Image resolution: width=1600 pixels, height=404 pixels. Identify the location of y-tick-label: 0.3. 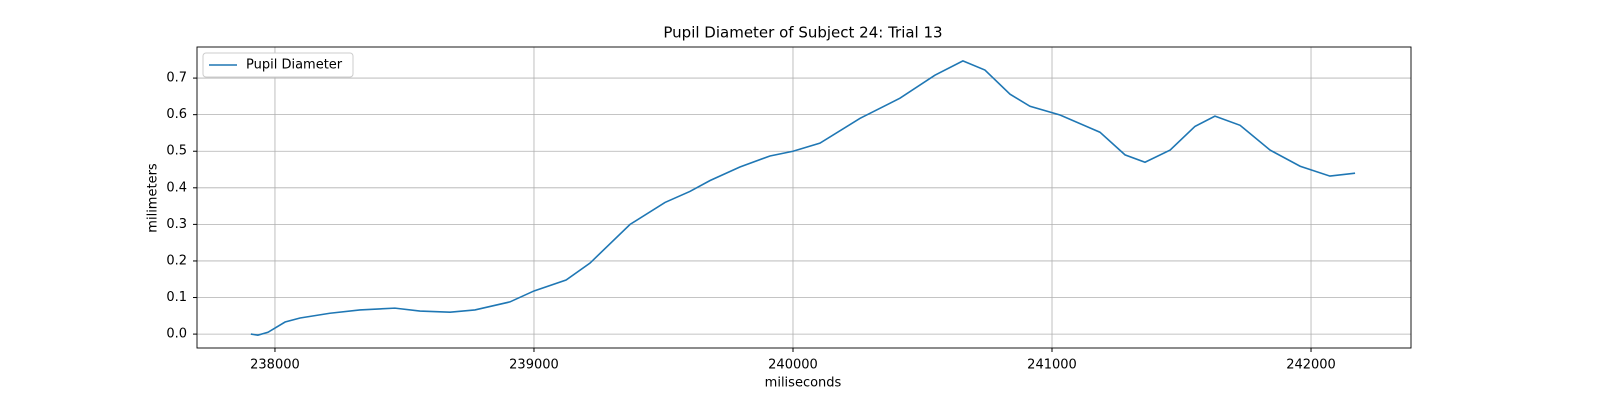
(176, 224).